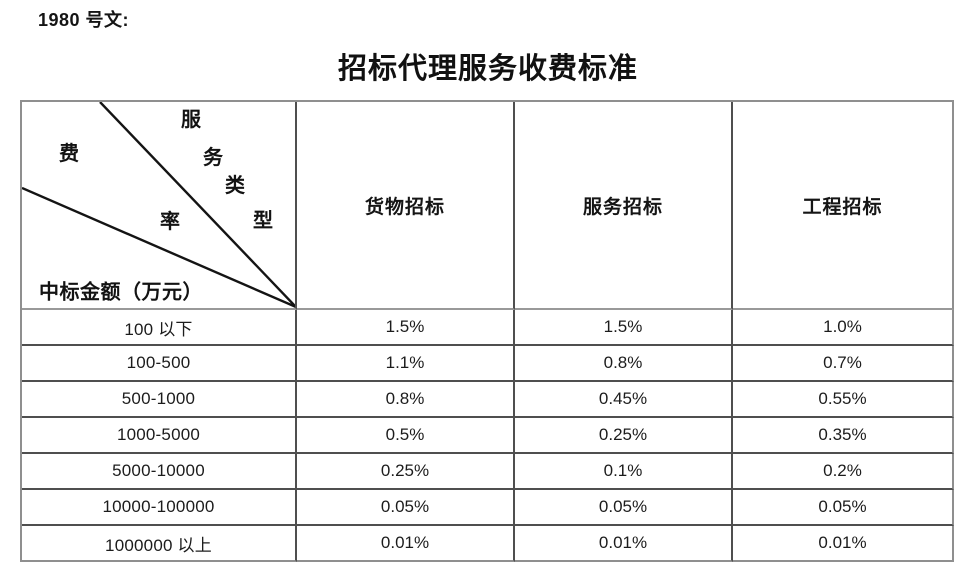 This screenshot has height=581, width=976. I want to click on table-row: 5000-10000 0.25% 0.1% 0.2%, so click(488, 472).